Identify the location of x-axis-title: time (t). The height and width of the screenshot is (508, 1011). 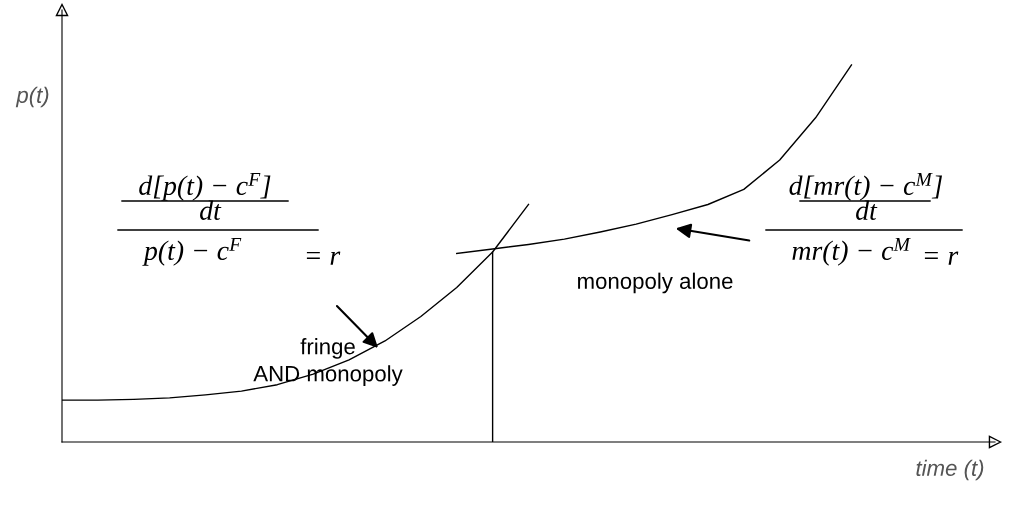
(950, 470).